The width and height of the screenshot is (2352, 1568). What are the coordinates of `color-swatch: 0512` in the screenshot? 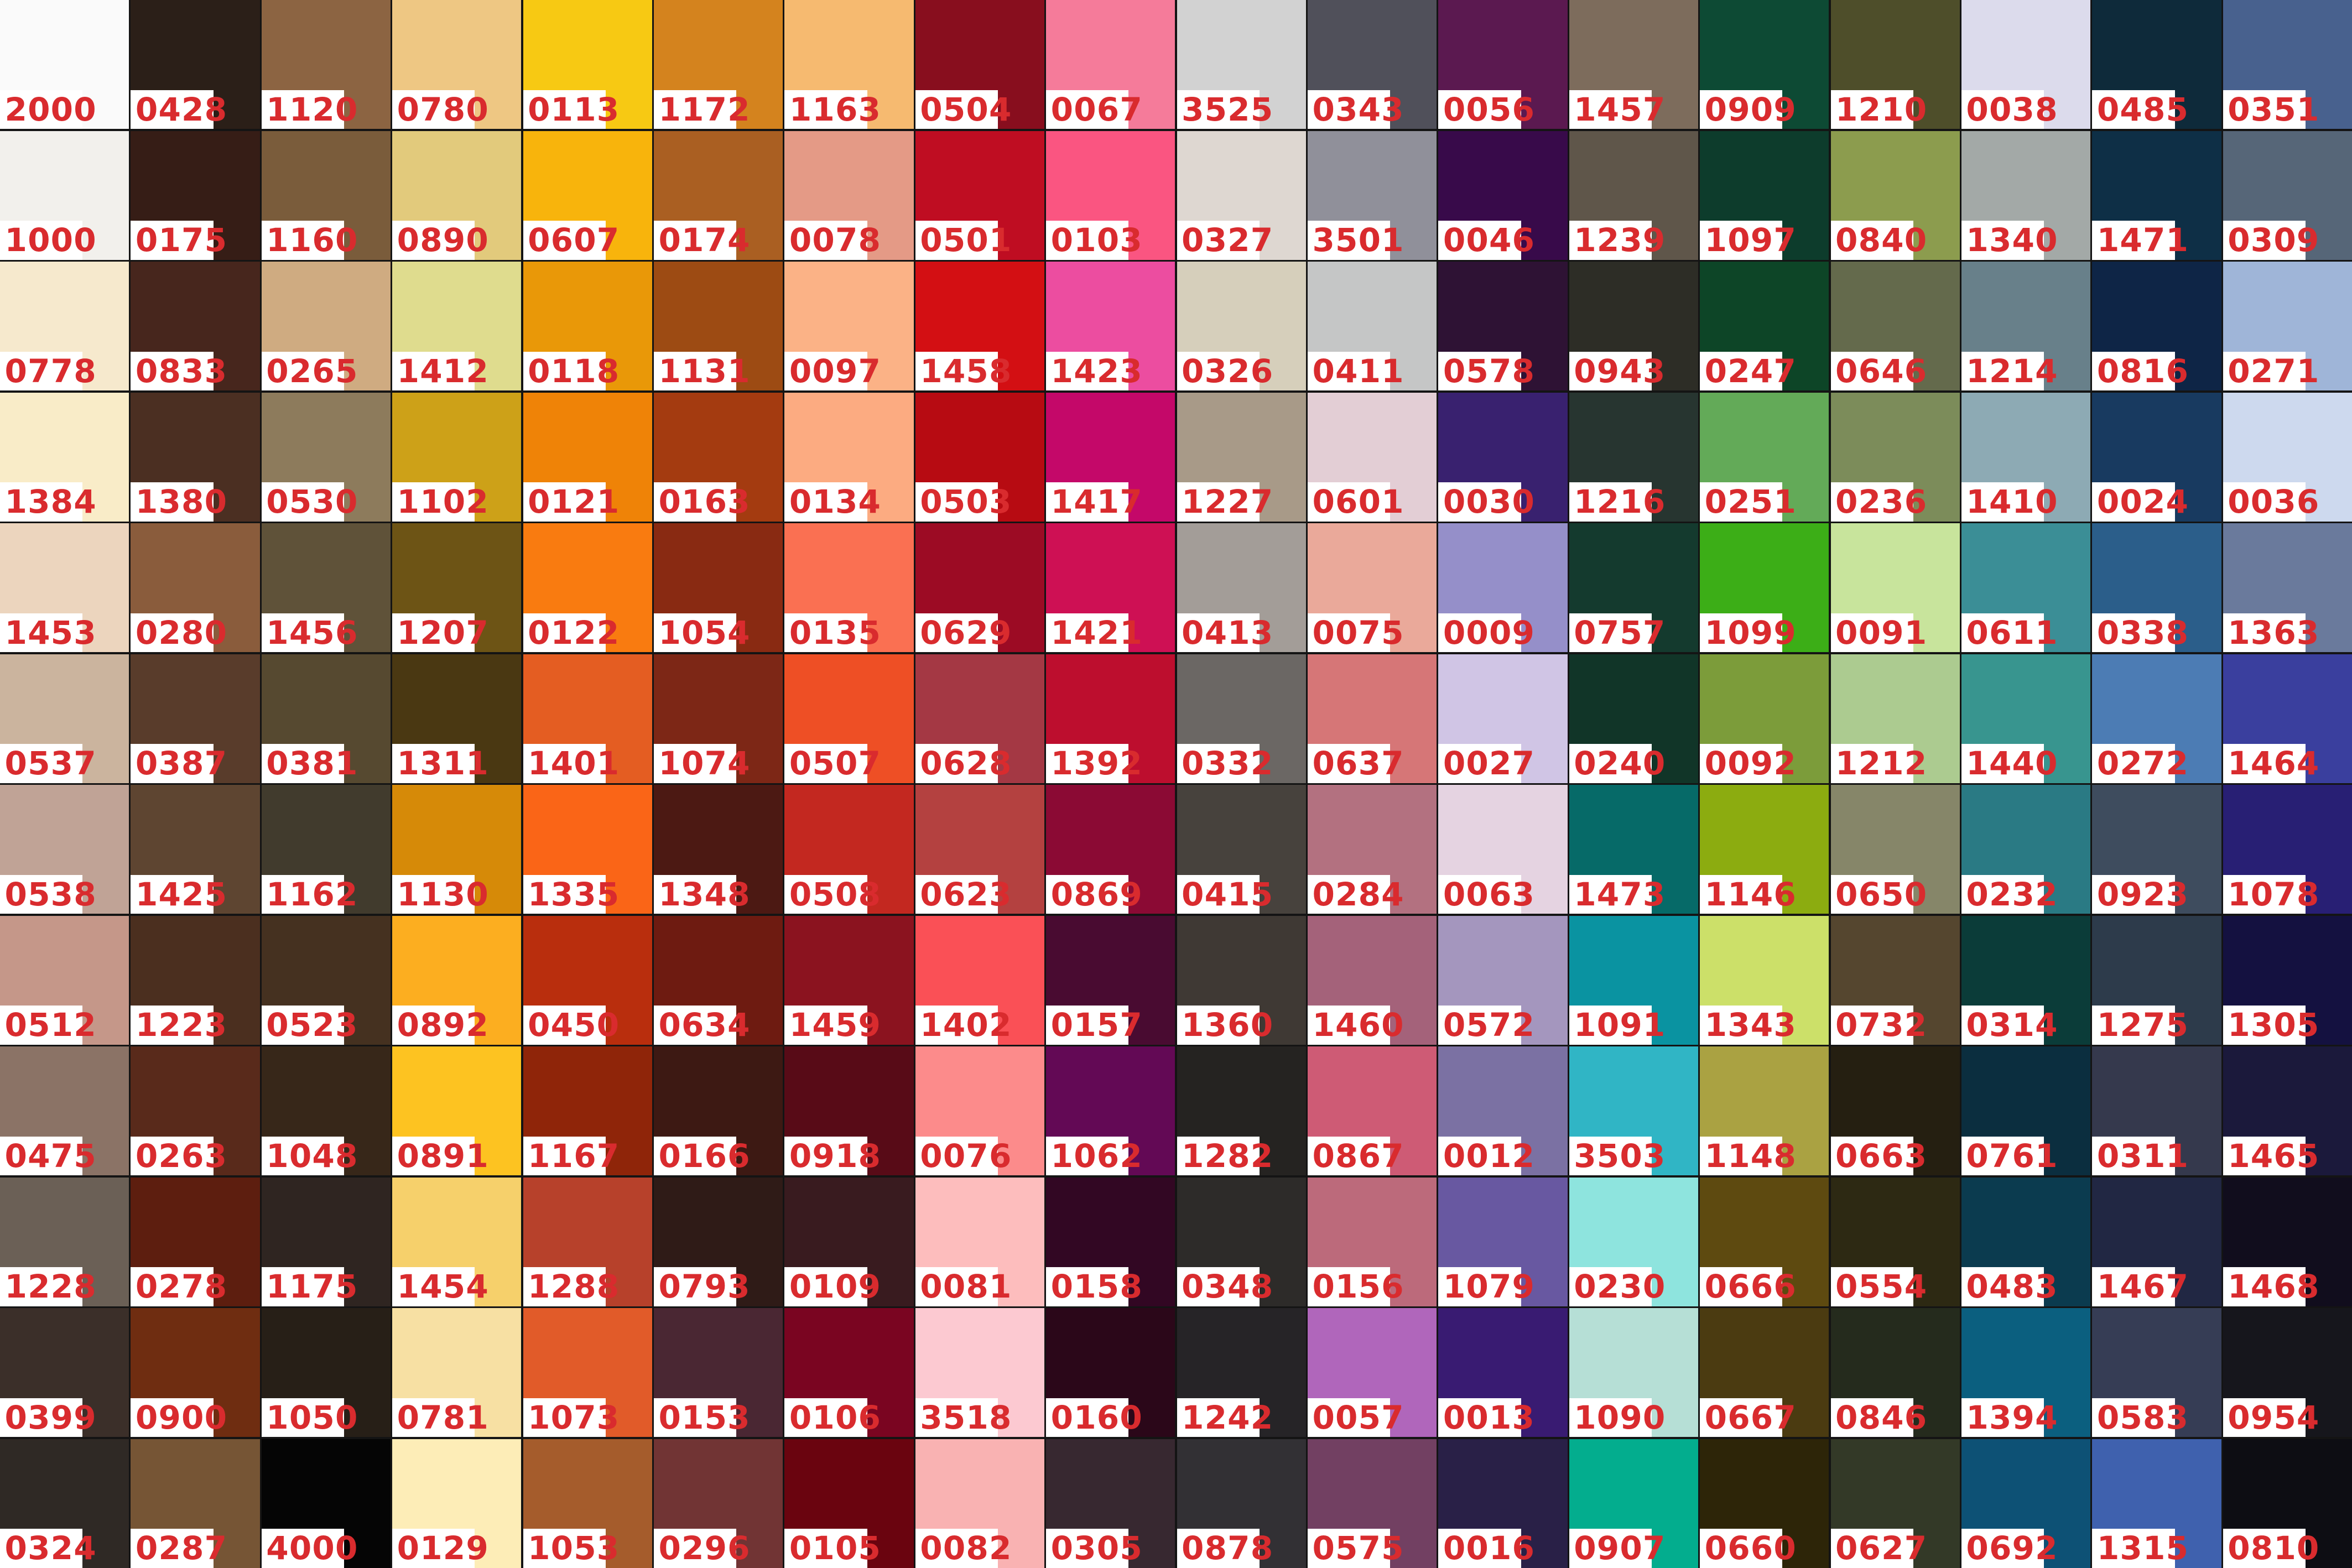 It's located at (64, 980).